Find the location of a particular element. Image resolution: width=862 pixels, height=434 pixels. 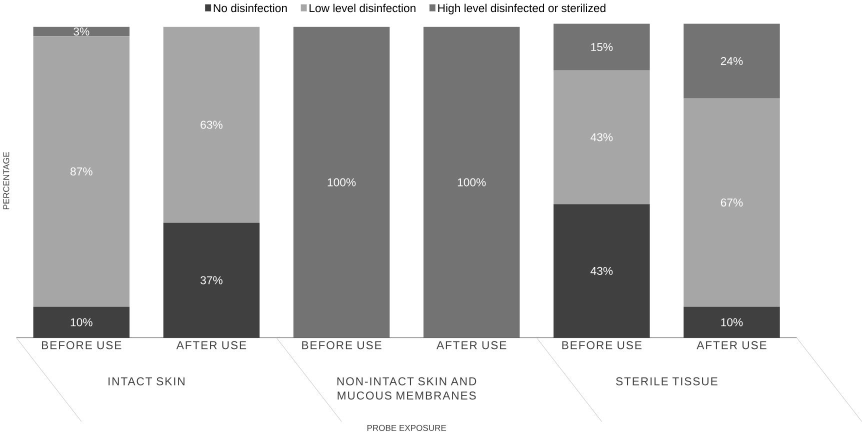

text: PROBE EXPOSURE is located at coordinates (406, 427).